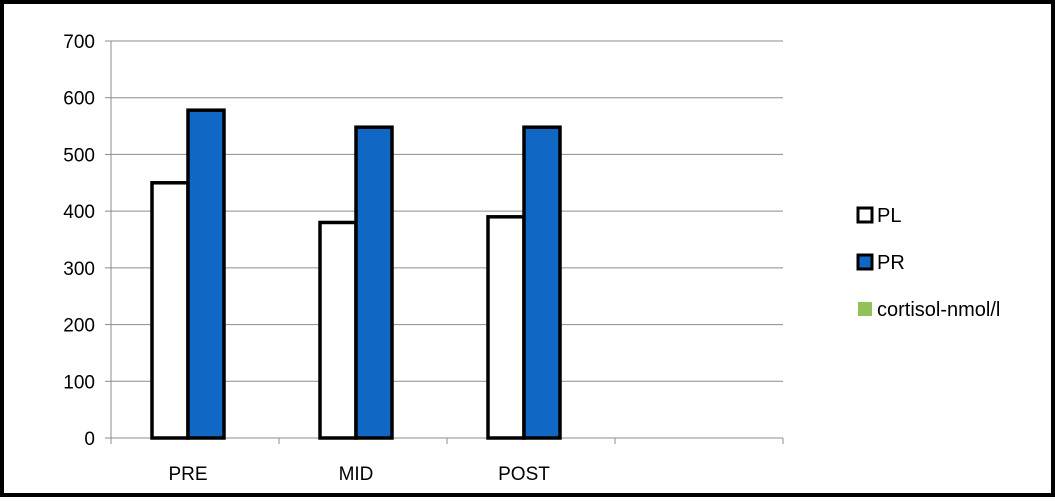  What do you see at coordinates (338, 330) in the screenshot?
I see `bar-pl-mid` at bounding box center [338, 330].